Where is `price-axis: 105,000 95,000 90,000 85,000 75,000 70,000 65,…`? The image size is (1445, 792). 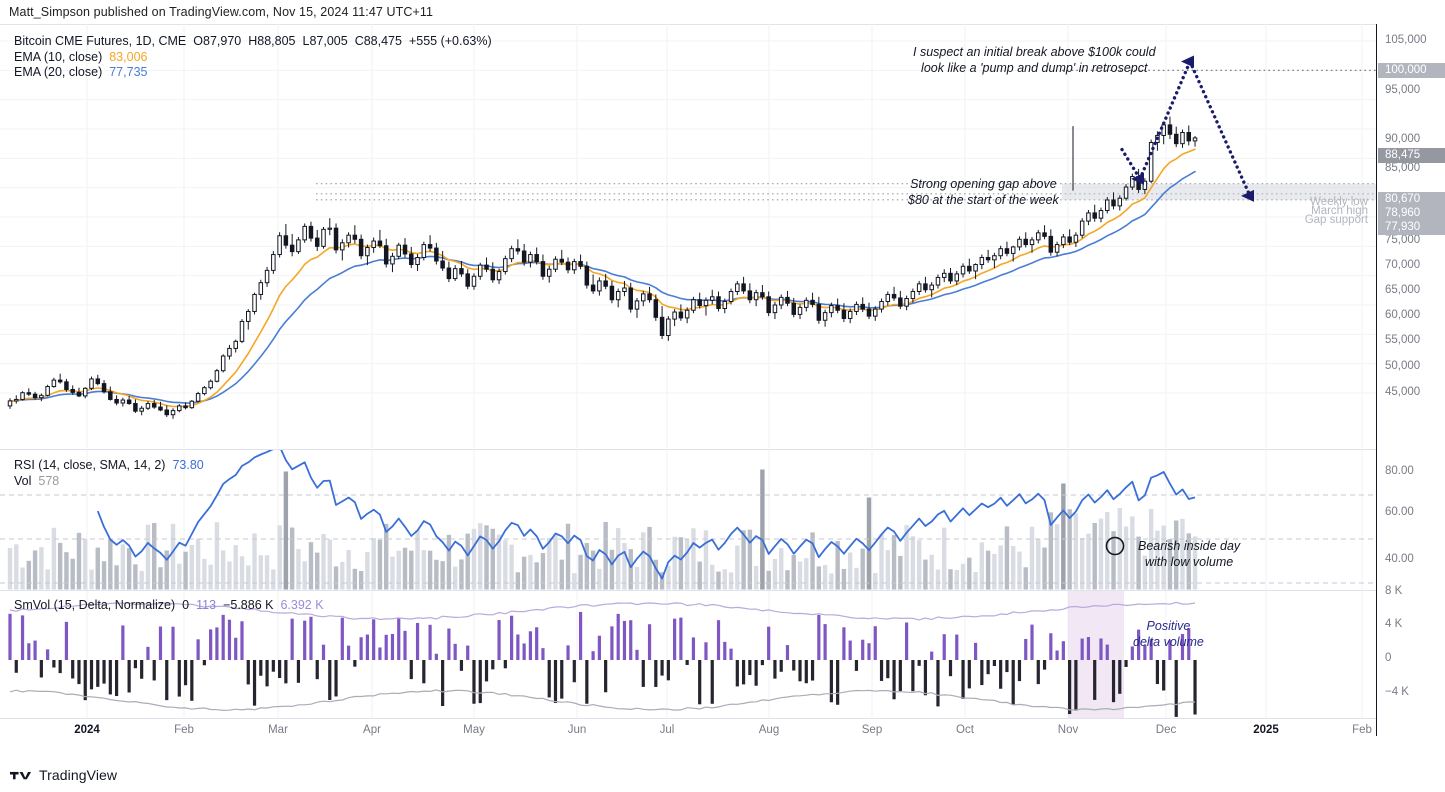
price-axis: 105,000 95,000 90,000 85,000 75,000 70,000 65,… is located at coordinates (1410, 380).